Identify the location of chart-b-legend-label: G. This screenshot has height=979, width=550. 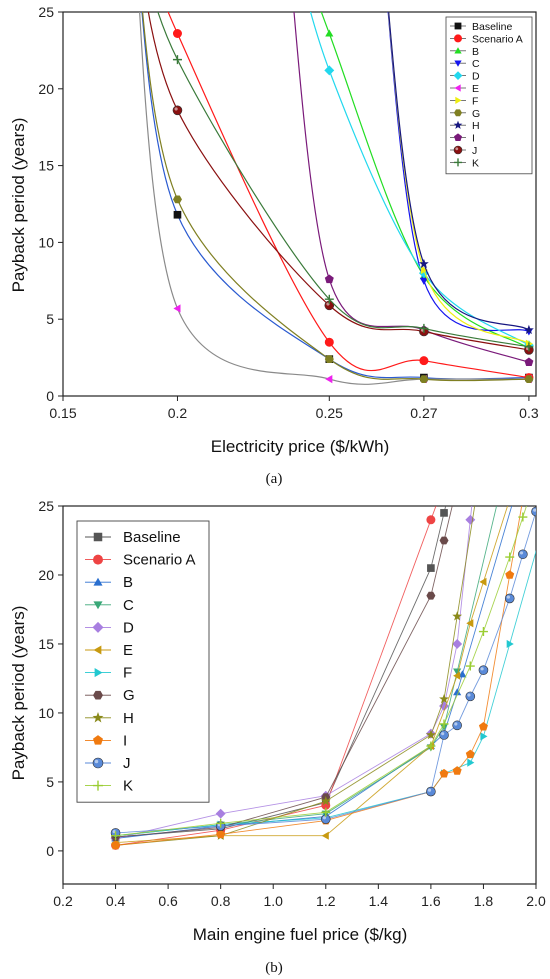
(129, 695).